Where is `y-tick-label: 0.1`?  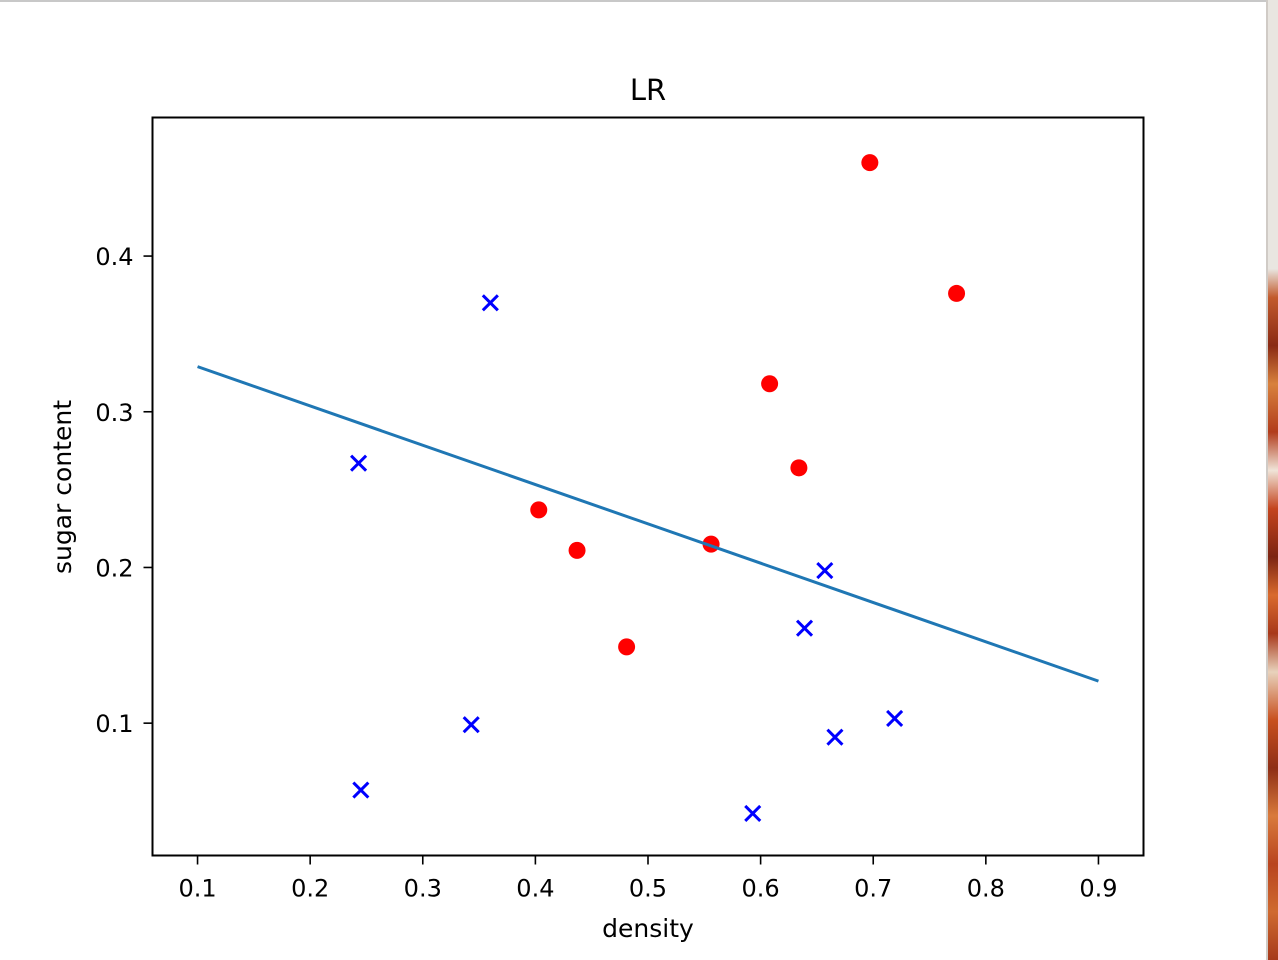
y-tick-label: 0.1 is located at coordinates (114, 724).